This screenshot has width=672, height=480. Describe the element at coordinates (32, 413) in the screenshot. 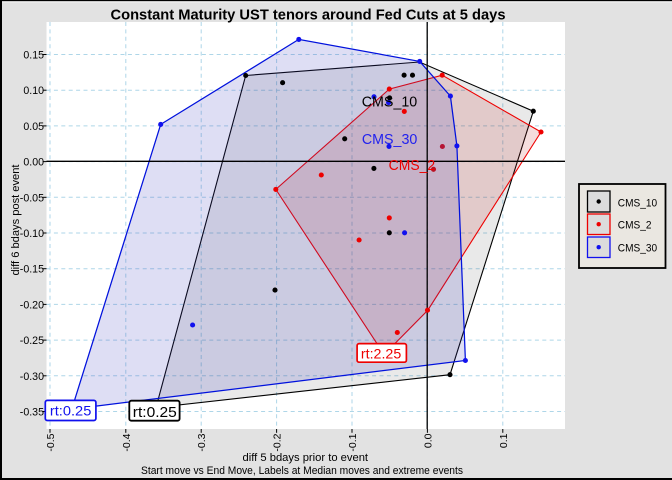

I see `svg-text: -0.35` at that location.